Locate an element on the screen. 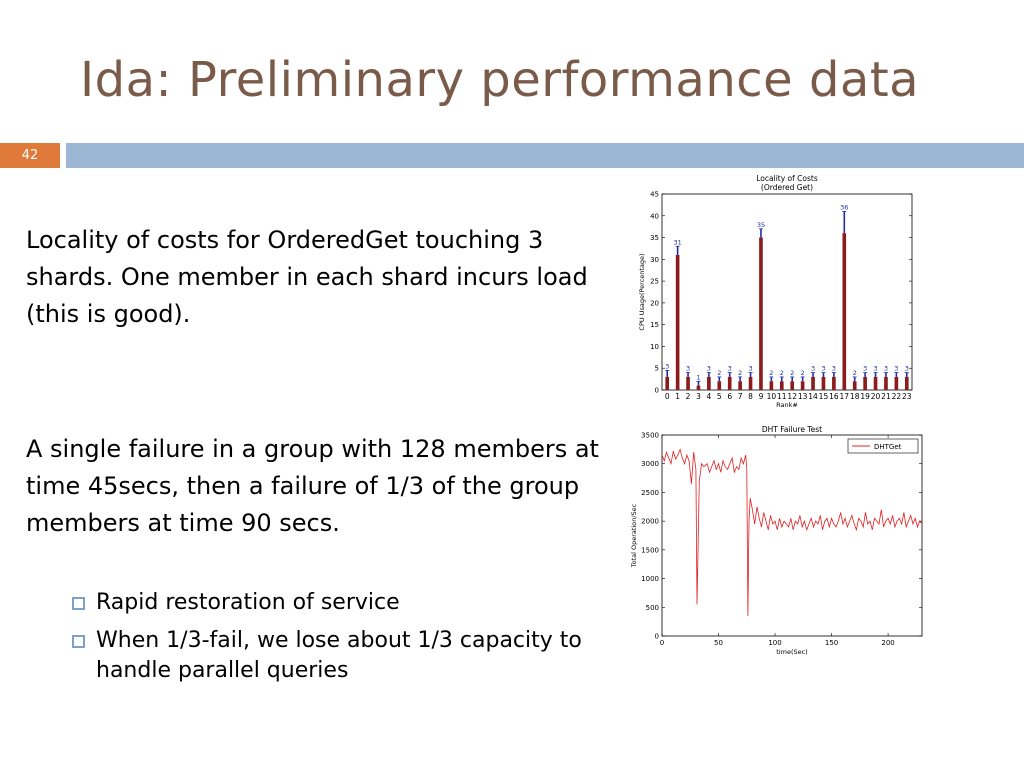  chart2-xlabel: time(Sec) is located at coordinates (791, 652).